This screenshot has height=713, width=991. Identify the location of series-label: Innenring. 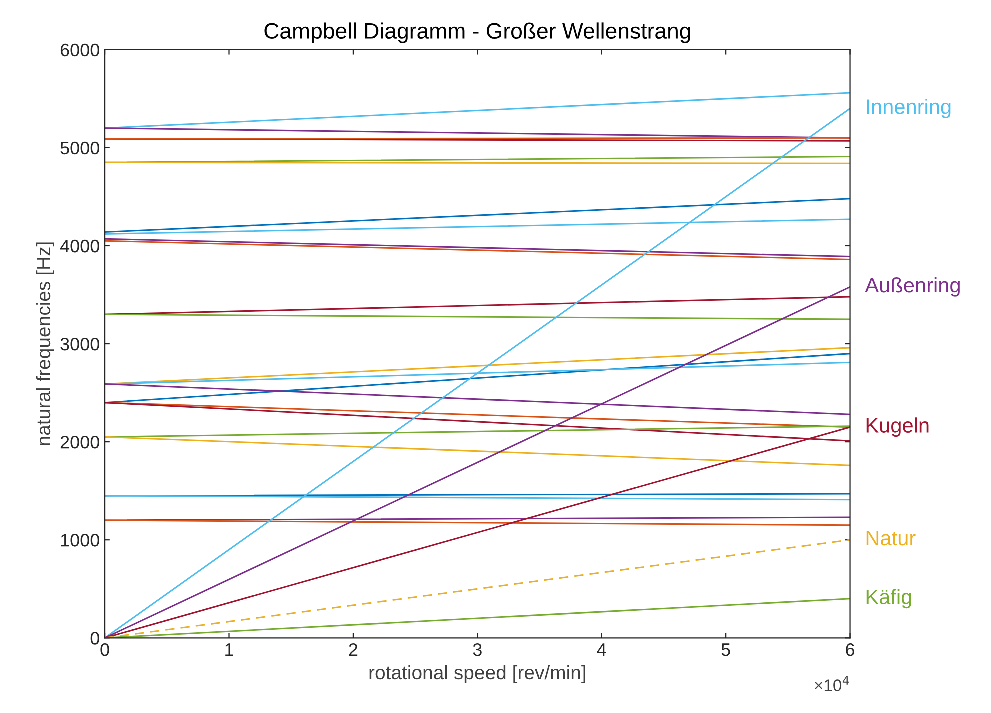
(909, 108).